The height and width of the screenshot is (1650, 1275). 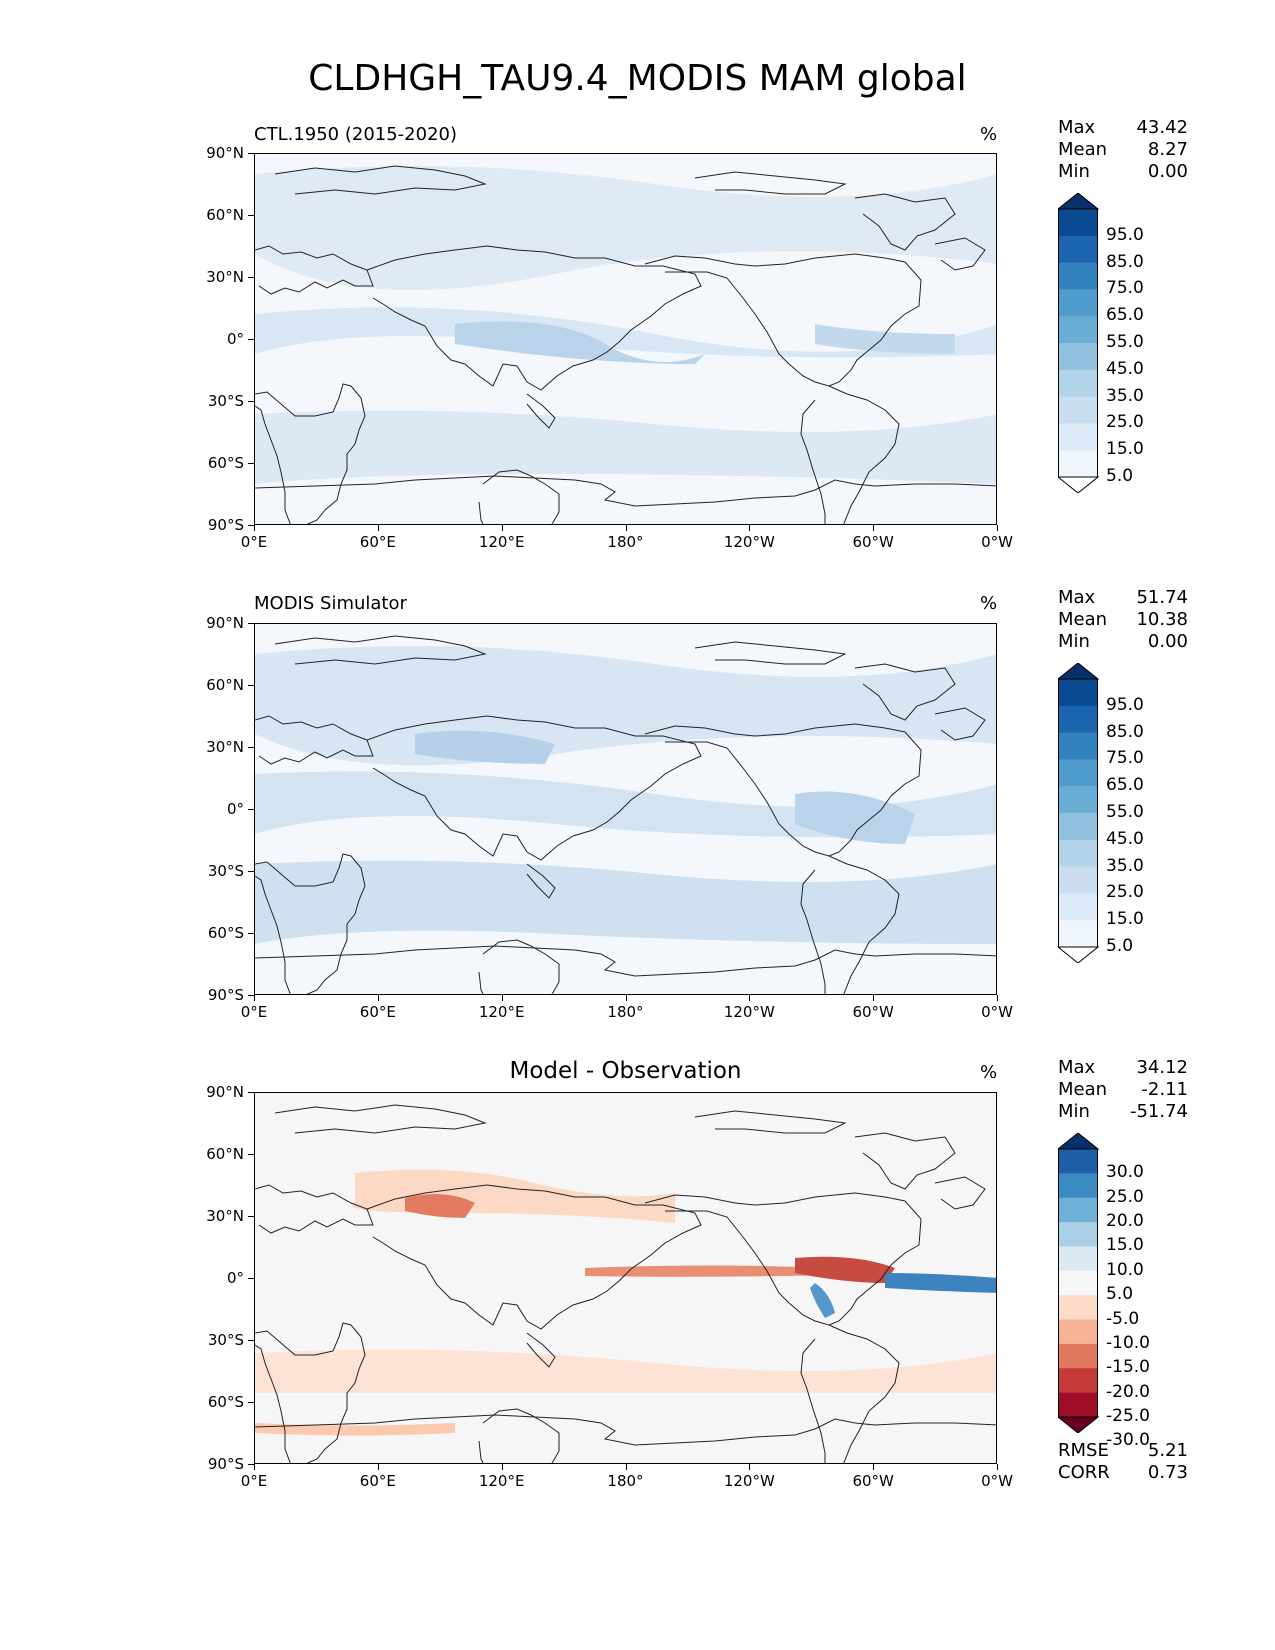 I want to click on stats-diff: Max 34.12 Mean -2.11 Min -51.74, so click(x=1123, y=1090).